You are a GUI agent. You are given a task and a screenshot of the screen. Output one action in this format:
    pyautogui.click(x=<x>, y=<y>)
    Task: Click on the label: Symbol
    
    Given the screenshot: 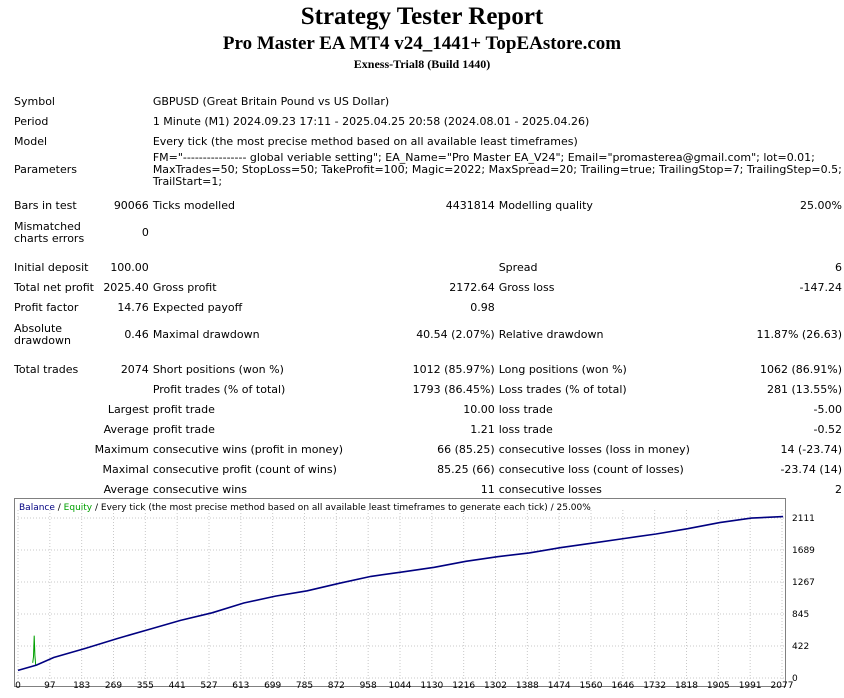 What is the action you would take?
    pyautogui.click(x=34, y=101)
    